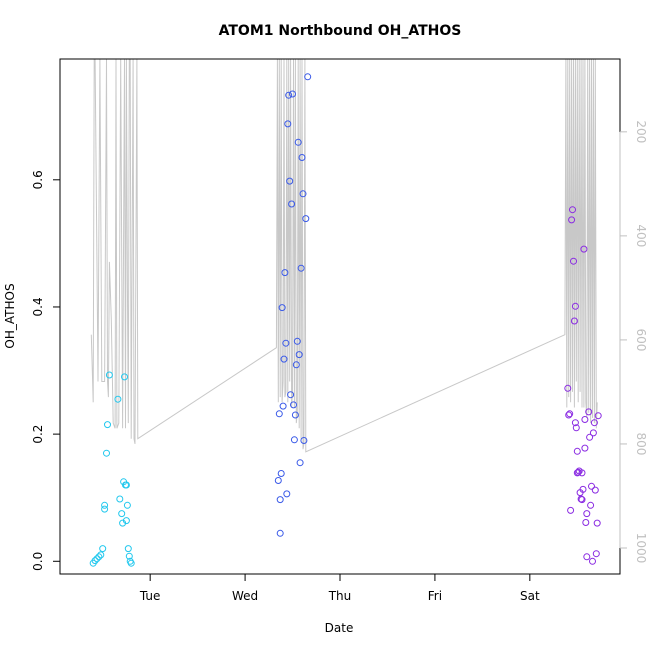 This screenshot has width=650, height=650. What do you see at coordinates (340, 31) in the screenshot?
I see `chart-title: ATOM1 Northbound OH_ATHOS` at bounding box center [340, 31].